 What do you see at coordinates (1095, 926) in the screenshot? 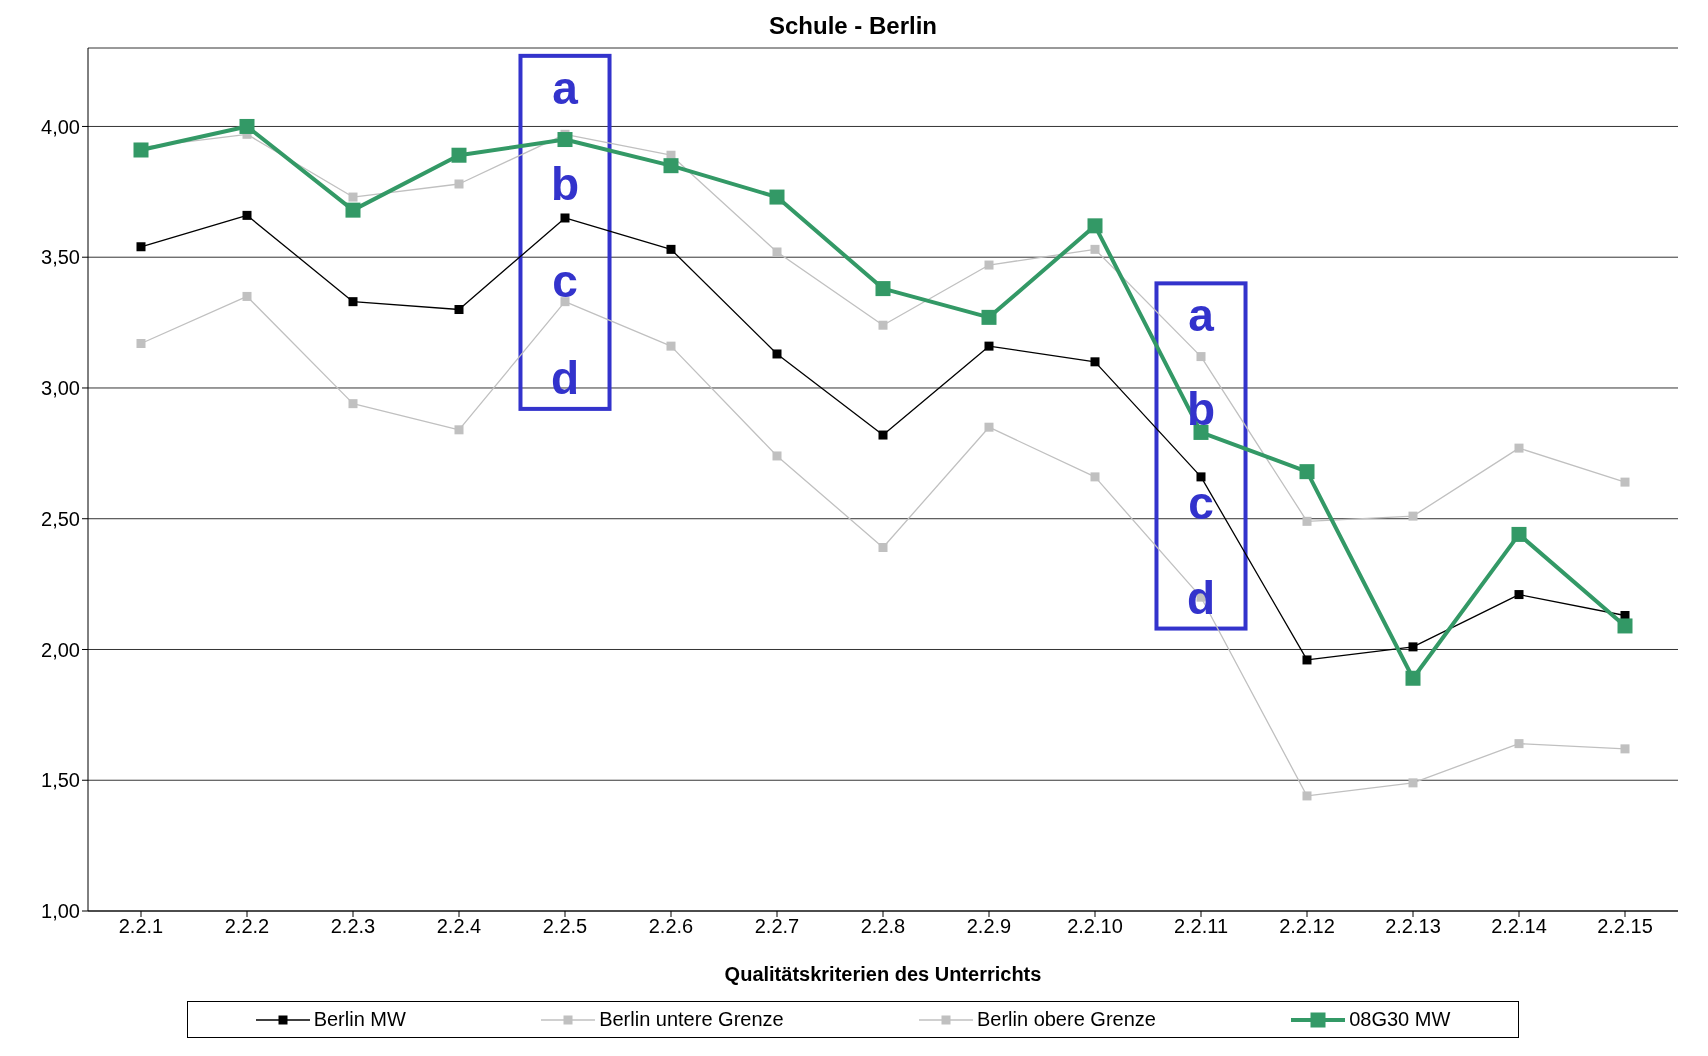
I see `x-tick-label: 2.2.10` at bounding box center [1095, 926].